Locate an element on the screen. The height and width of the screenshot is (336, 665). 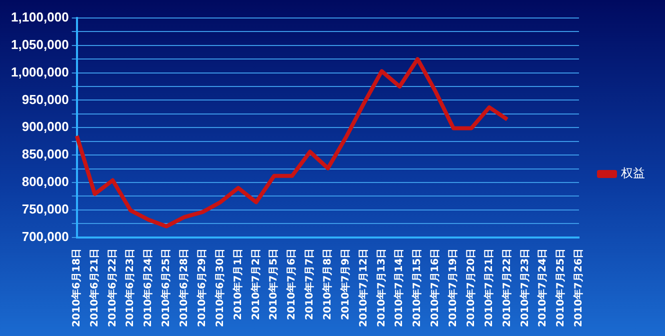
x-tick-label: 2010年6月25日 is located at coordinates (166, 288).